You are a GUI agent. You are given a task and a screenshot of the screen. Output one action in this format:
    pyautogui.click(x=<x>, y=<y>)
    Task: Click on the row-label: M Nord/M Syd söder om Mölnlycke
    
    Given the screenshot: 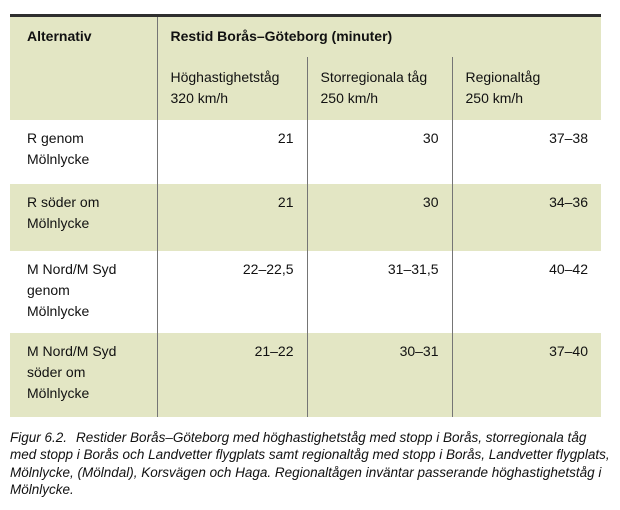 What is the action you would take?
    pyautogui.click(x=84, y=374)
    